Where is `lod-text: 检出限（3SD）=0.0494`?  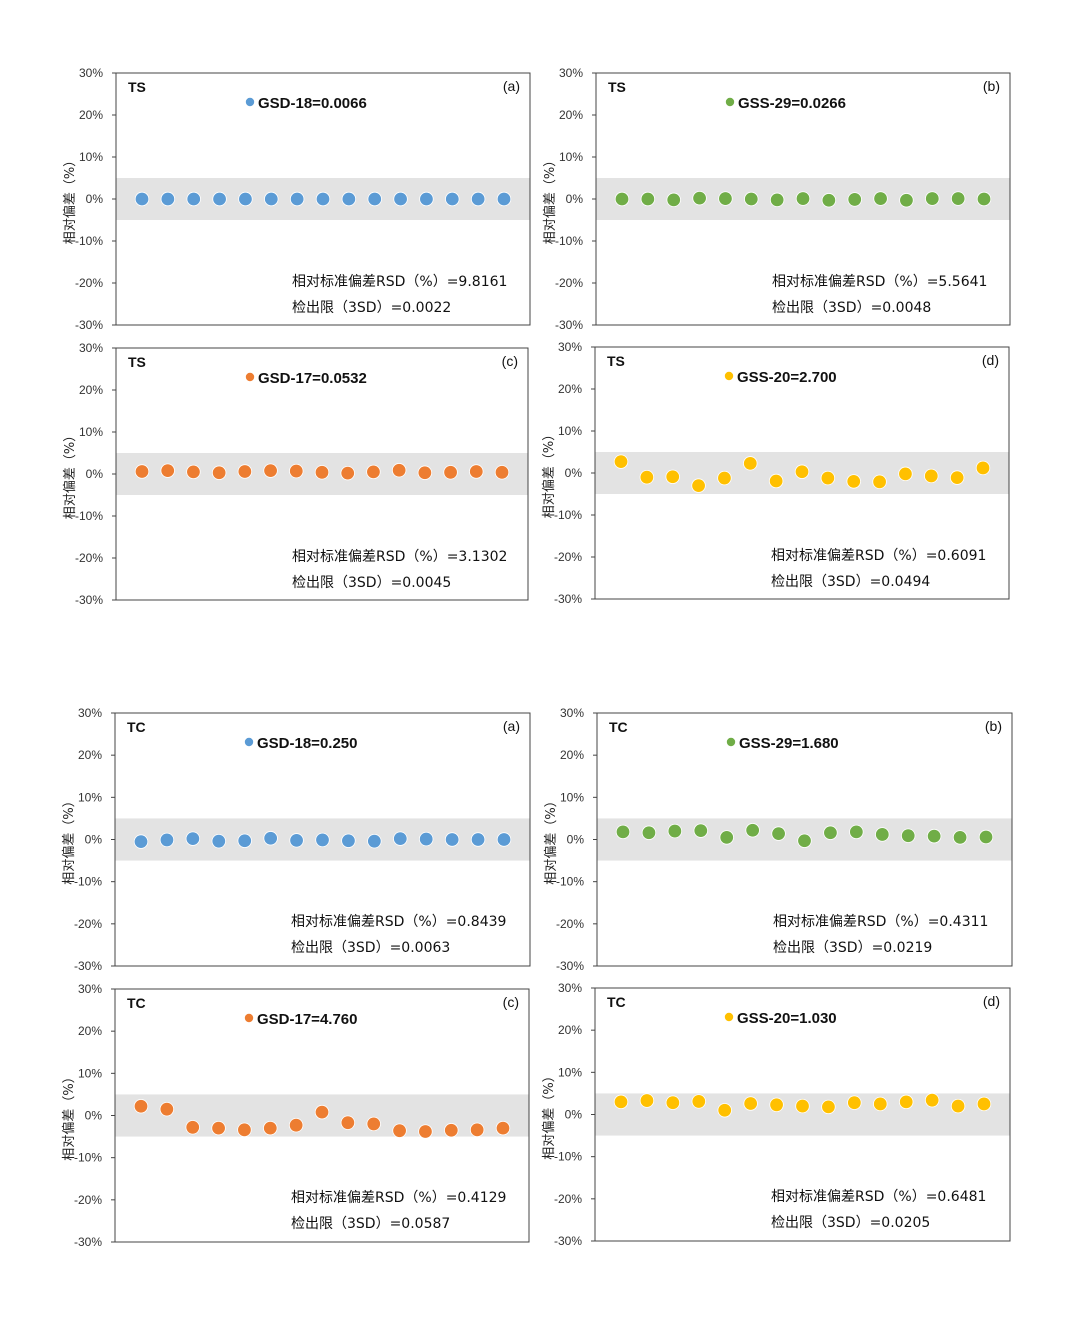
lod-text: 检出限（3SD）=0.0494 is located at coordinates (850, 582).